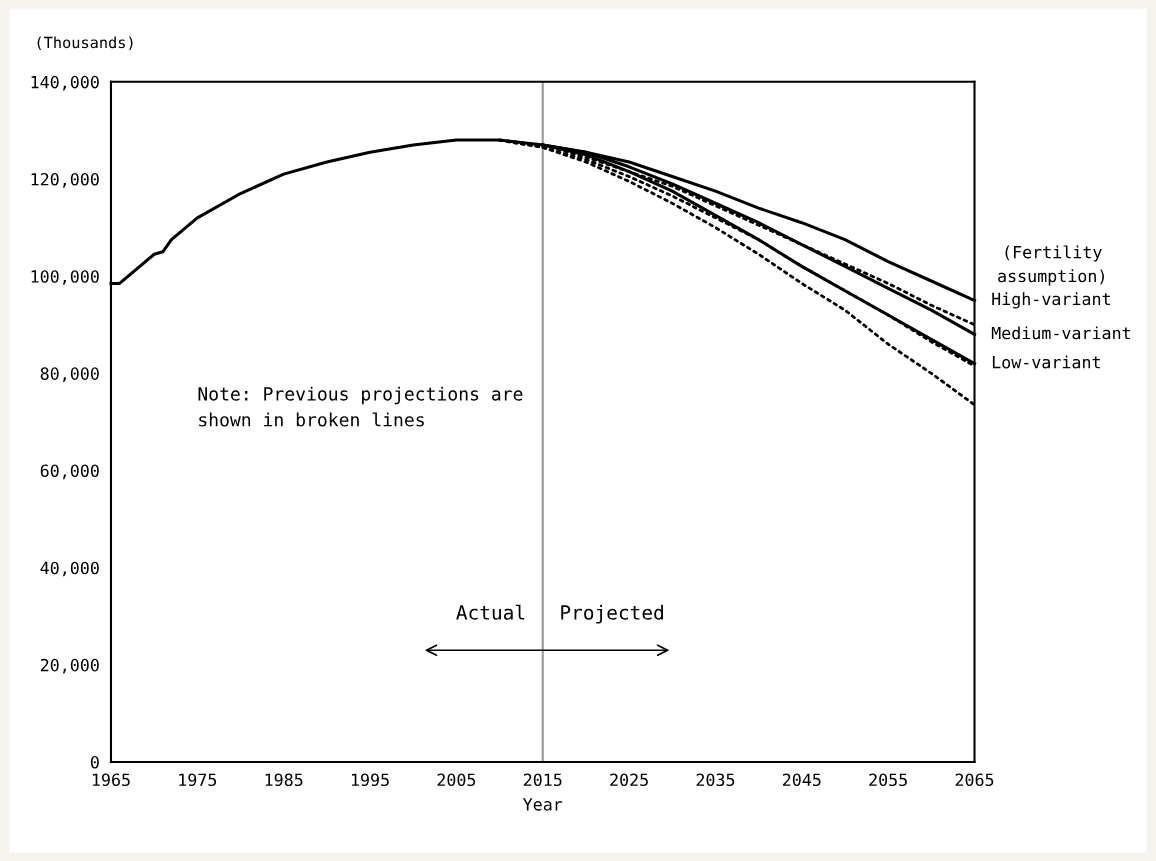 The image size is (1156, 861). Describe the element at coordinates (1051, 265) in the screenshot. I see `text: (Fertility assumption)` at that location.